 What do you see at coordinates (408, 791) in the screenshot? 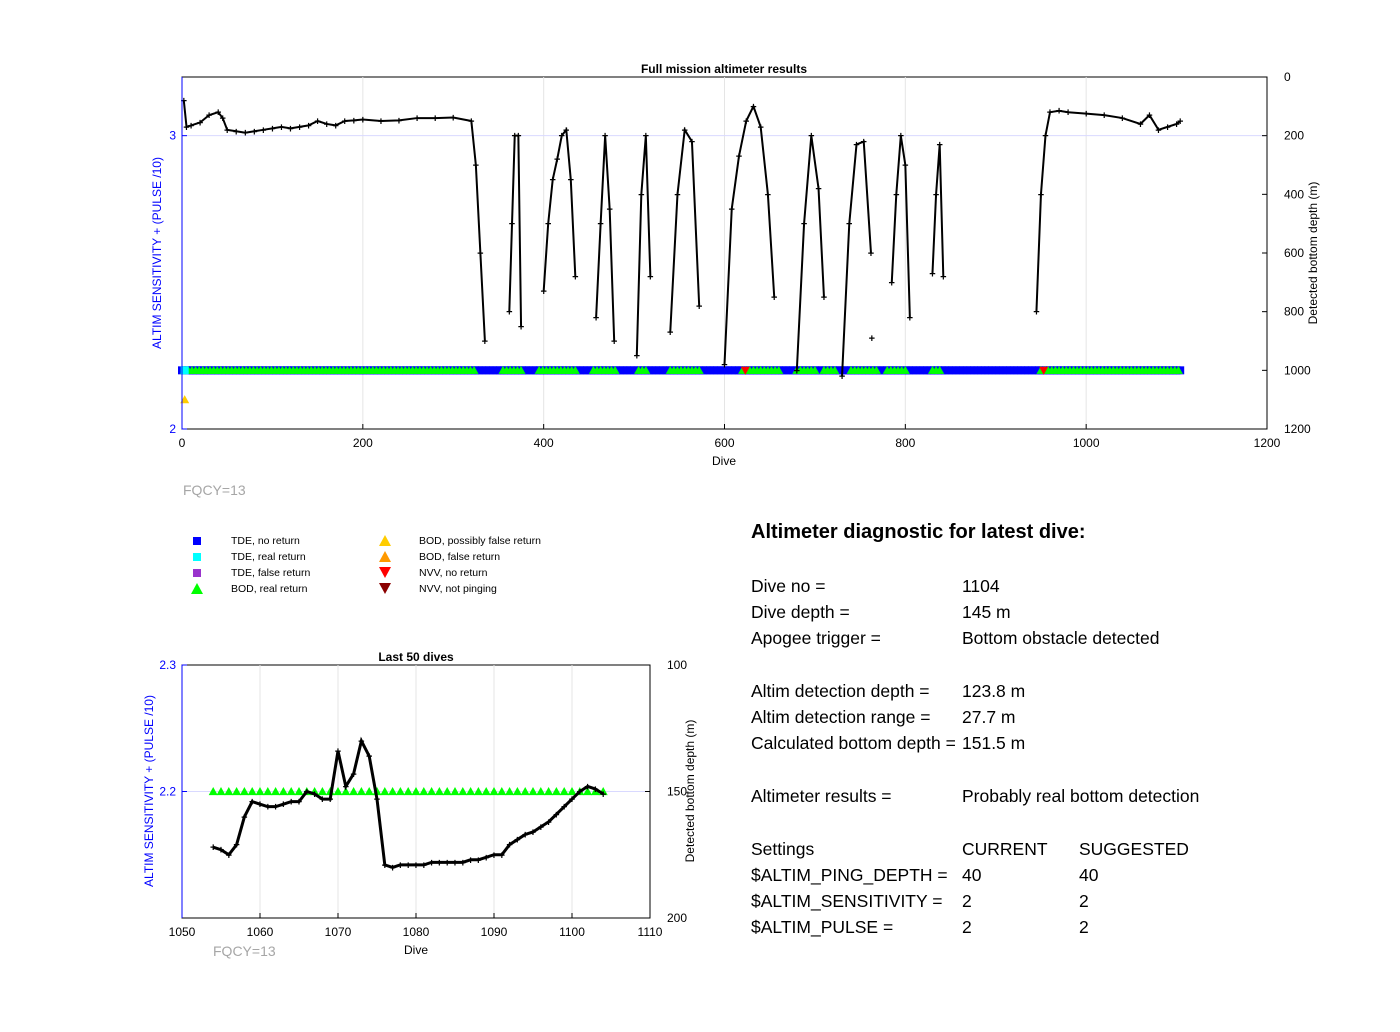
I see `inset-markers` at bounding box center [408, 791].